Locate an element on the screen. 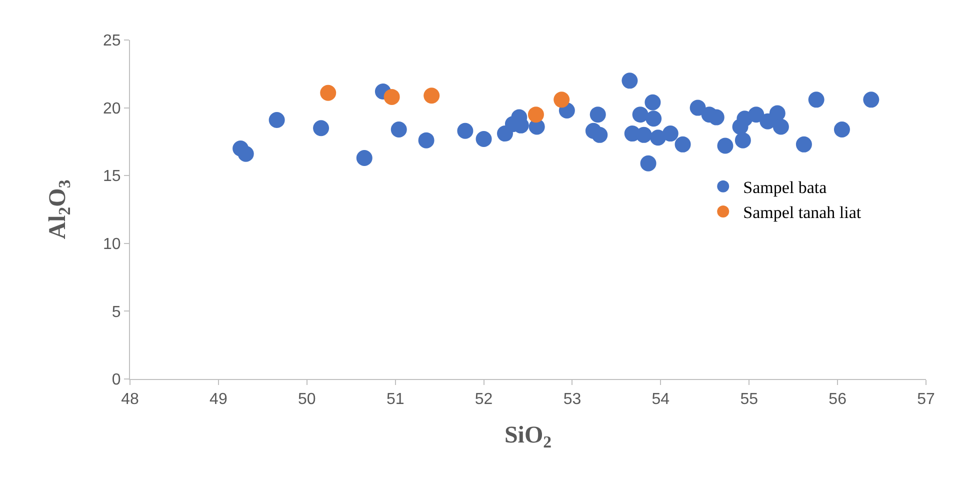  y-tick-label: 0 is located at coordinates (116, 380).